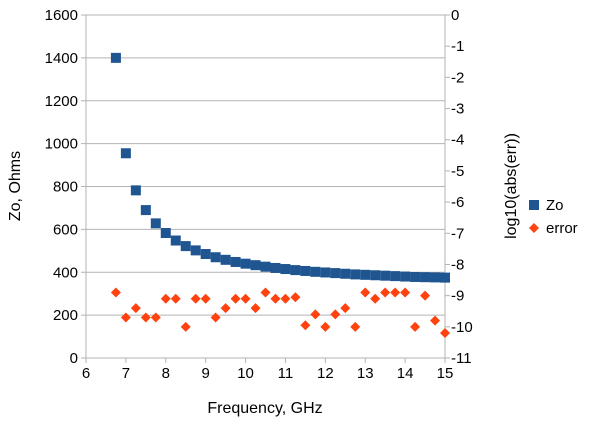 The height and width of the screenshot is (424, 593). Describe the element at coordinates (286, 373) in the screenshot. I see `x-tick-label: 11` at that location.